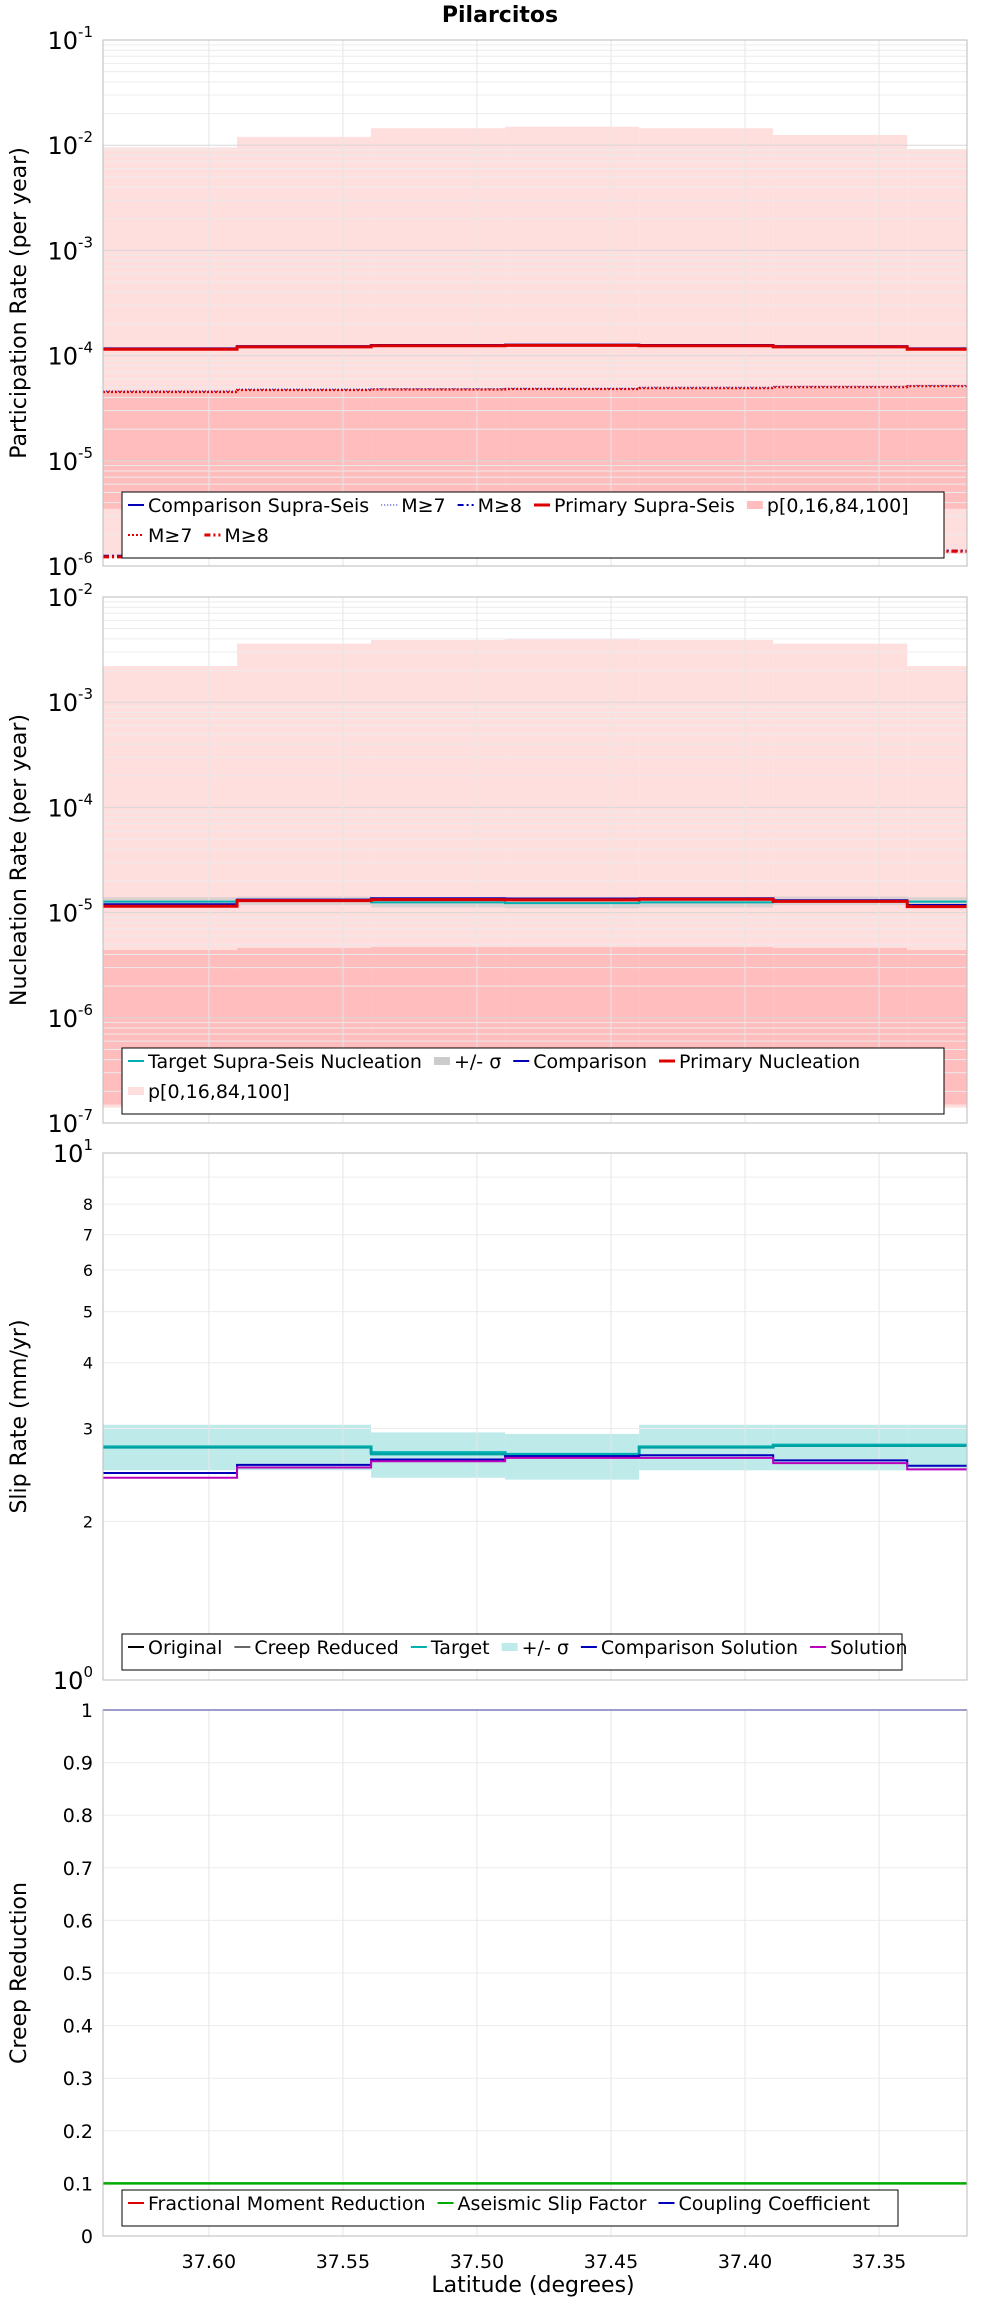 The height and width of the screenshot is (2300, 1000). What do you see at coordinates (19, 860) in the screenshot?
I see `y-axis-label: Nucleation Rate (per year)` at bounding box center [19, 860].